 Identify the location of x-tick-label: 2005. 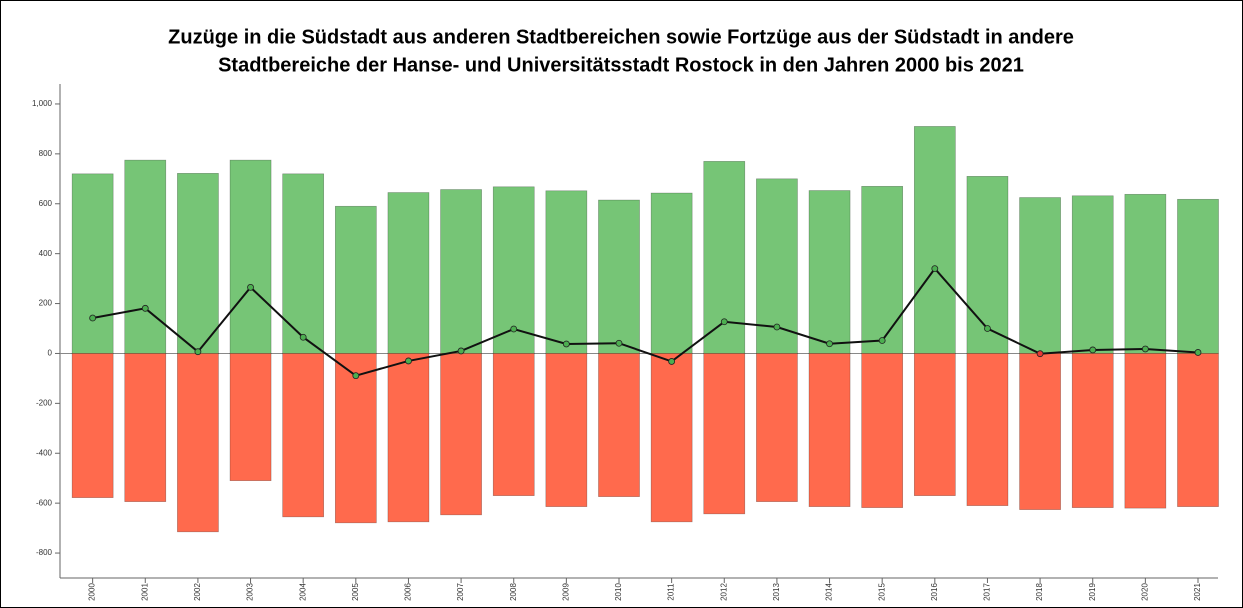
(355, 592).